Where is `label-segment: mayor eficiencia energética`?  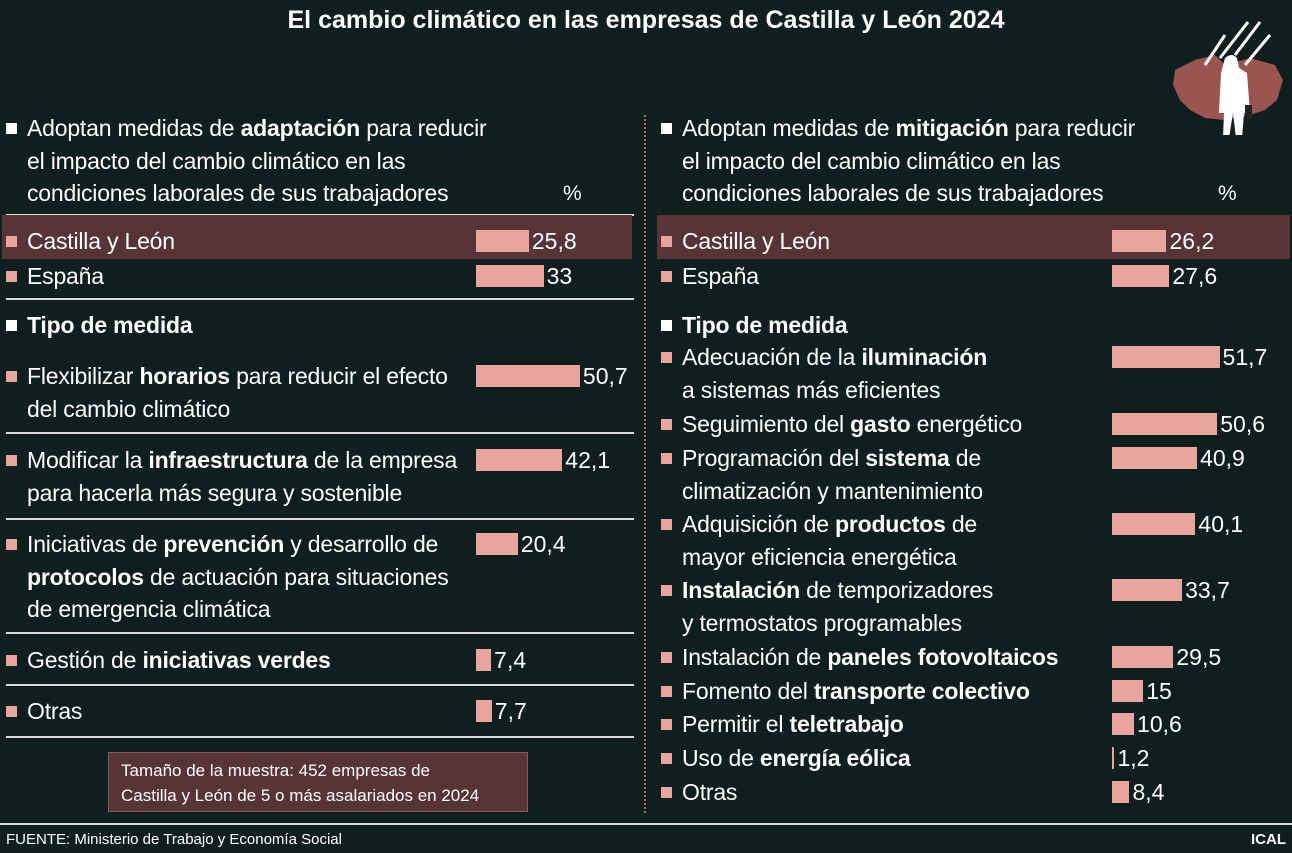
label-segment: mayor eficiencia energética is located at coordinates (819, 556).